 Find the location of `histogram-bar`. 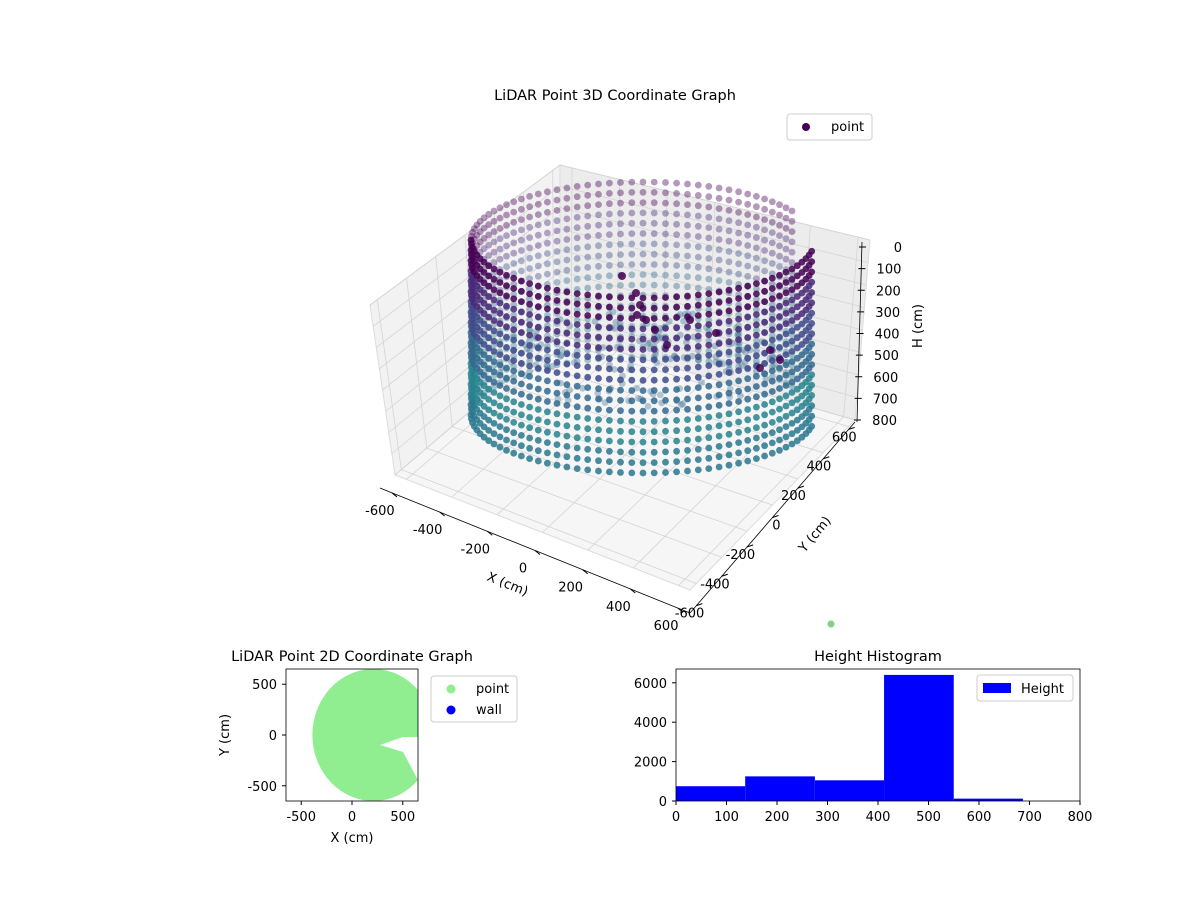

histogram-bar is located at coordinates (849, 790).